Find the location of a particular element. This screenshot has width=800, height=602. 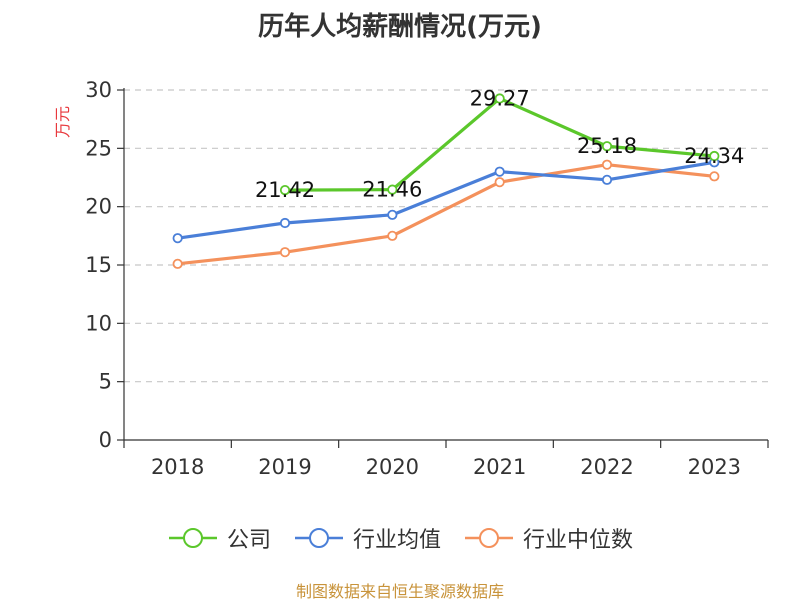

legend-label: 行业均值 is located at coordinates (396, 540).